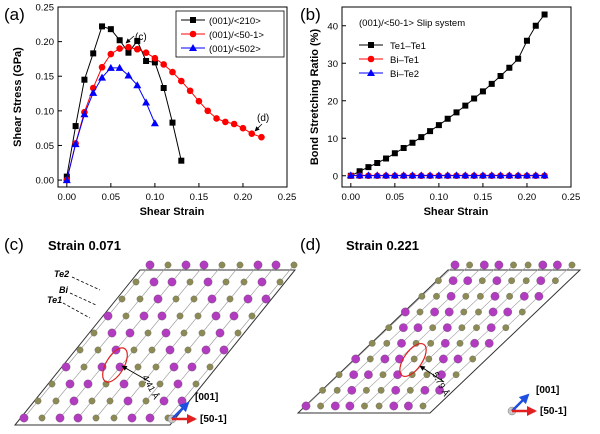 The height and width of the screenshot is (434, 600). Describe the element at coordinates (102, 77) in the screenshot. I see `chart-a-series-2-point` at that location.